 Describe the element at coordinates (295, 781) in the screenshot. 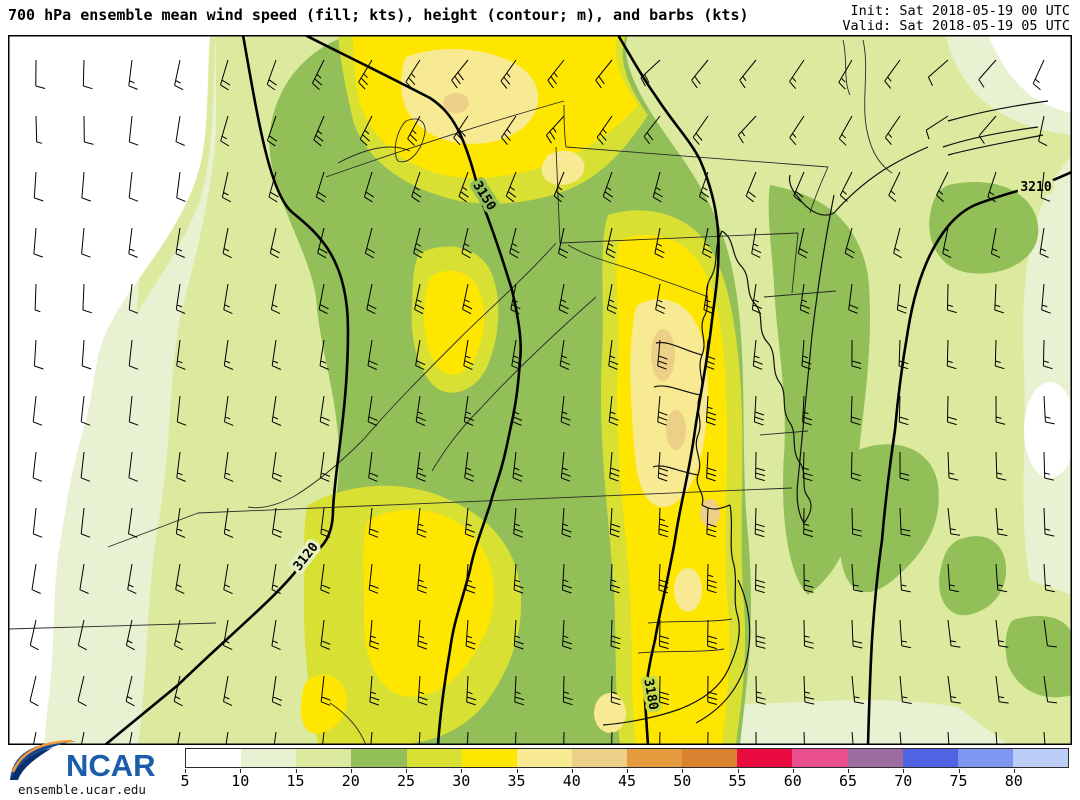

I see `colorbar-label: 15` at that location.